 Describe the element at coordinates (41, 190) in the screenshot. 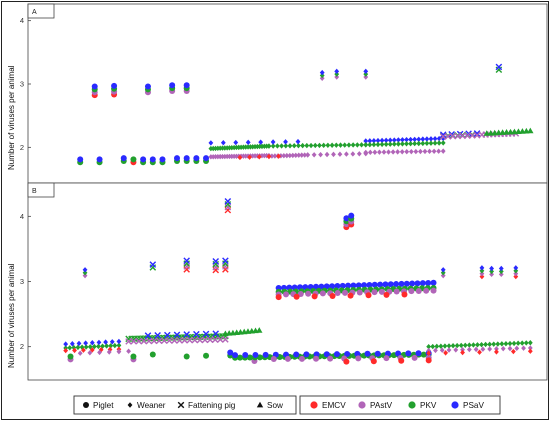

I see `panel-b-tag-box` at that location.